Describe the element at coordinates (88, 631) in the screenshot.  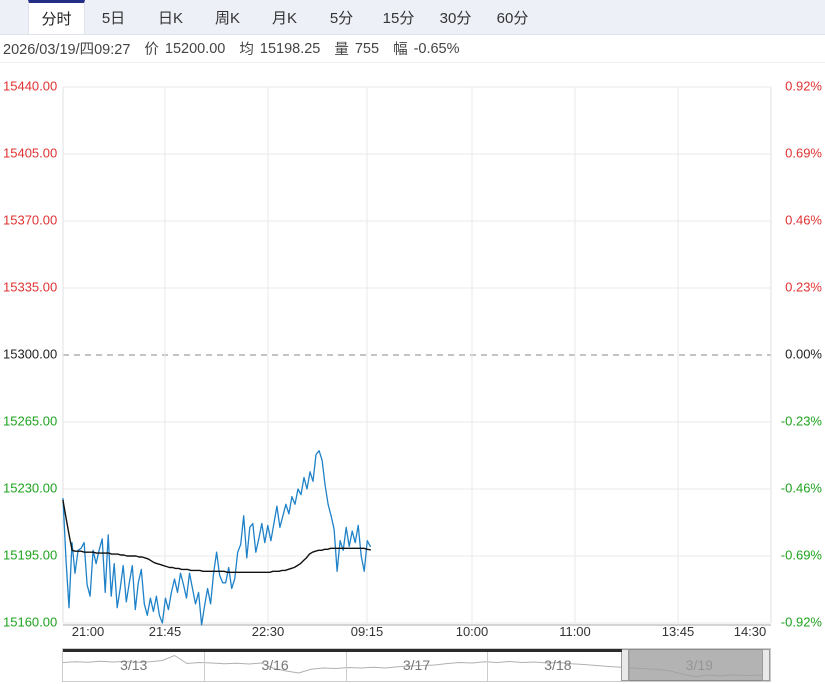
I see `time-axis-label: 21:00` at that location.